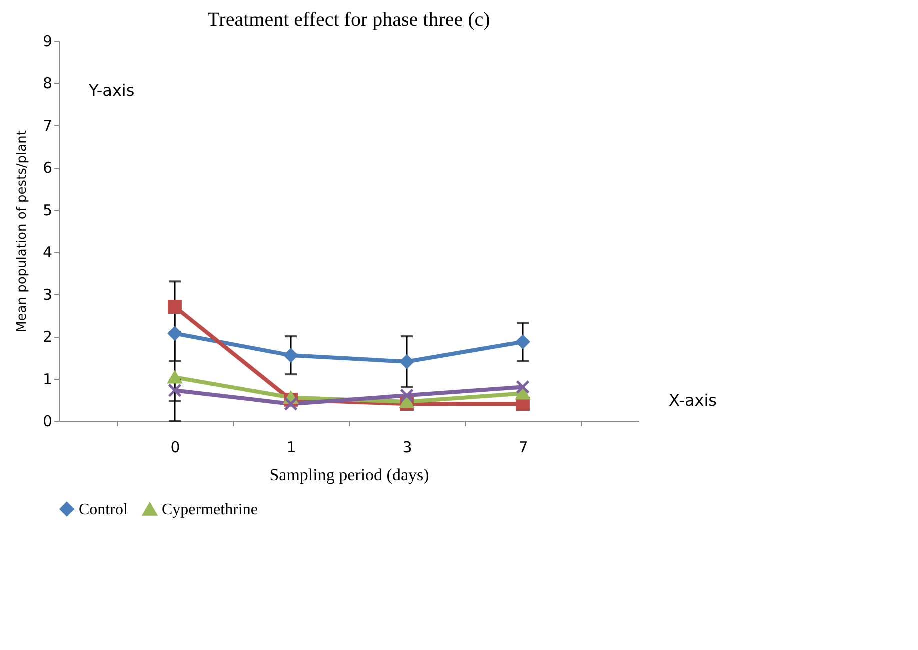  What do you see at coordinates (103, 509) in the screenshot?
I see `legend-label: Control` at bounding box center [103, 509].